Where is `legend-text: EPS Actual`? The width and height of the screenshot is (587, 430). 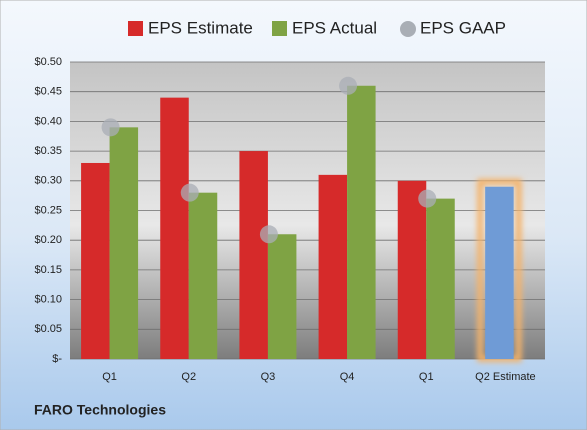
legend-text: EPS Actual is located at coordinates (334, 27).